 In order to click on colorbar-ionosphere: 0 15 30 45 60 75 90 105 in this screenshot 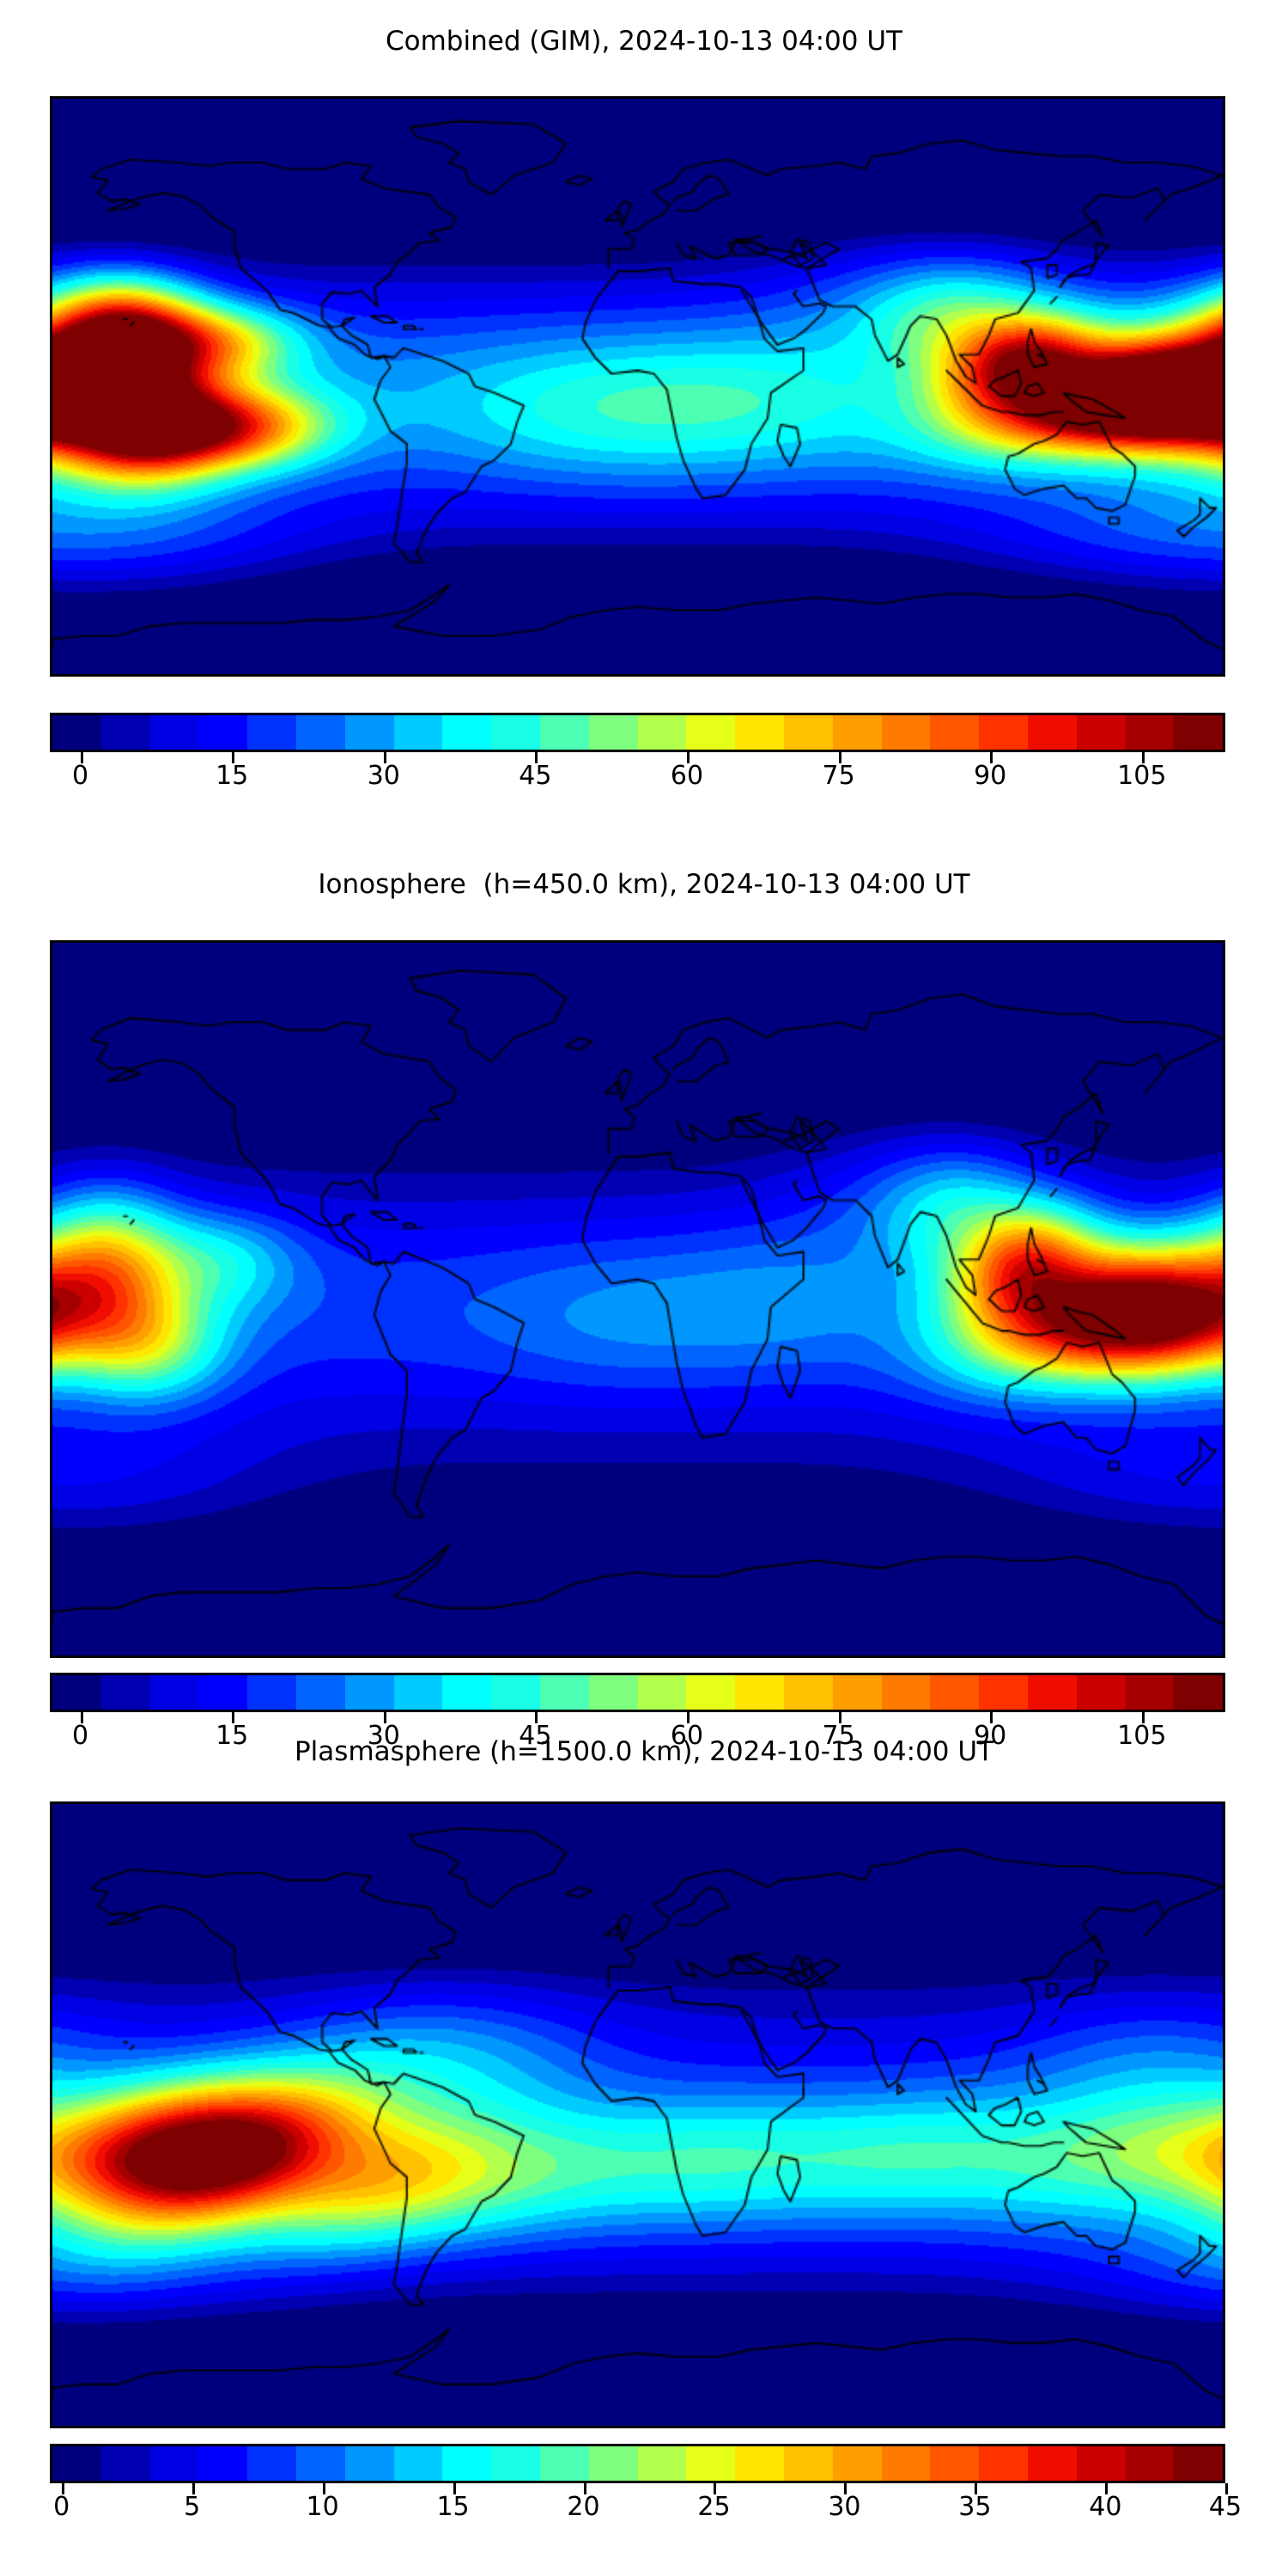, I will do `click(638, 1725)`.